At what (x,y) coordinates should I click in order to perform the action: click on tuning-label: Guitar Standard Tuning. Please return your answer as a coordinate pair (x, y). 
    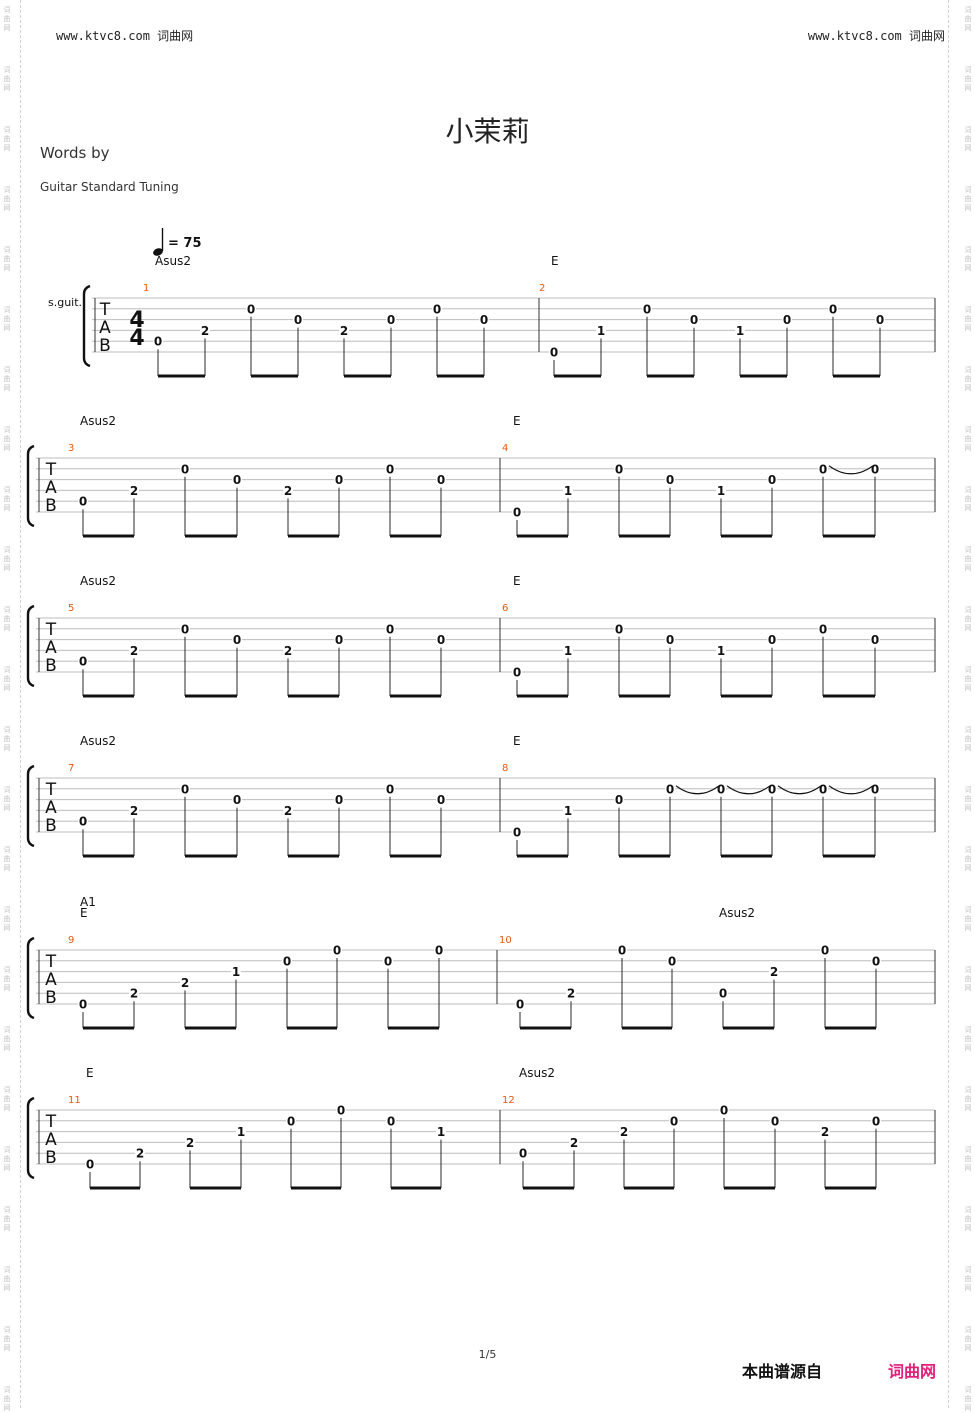
    Looking at the image, I should click on (109, 187).